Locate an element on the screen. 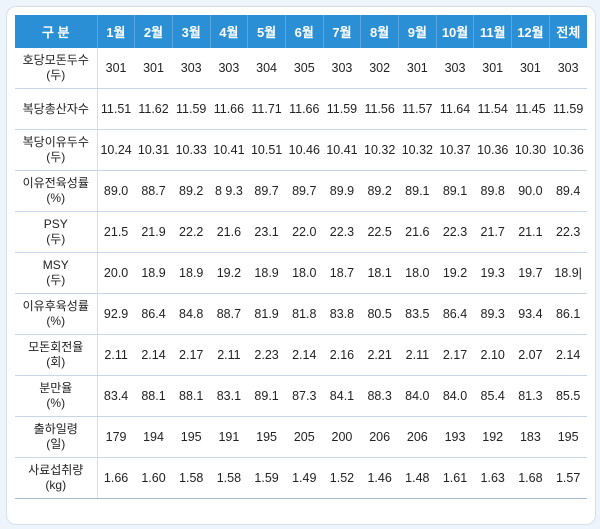 Image resolution: width=600 pixels, height=529 pixels. table-cell: 200 is located at coordinates (342, 437).